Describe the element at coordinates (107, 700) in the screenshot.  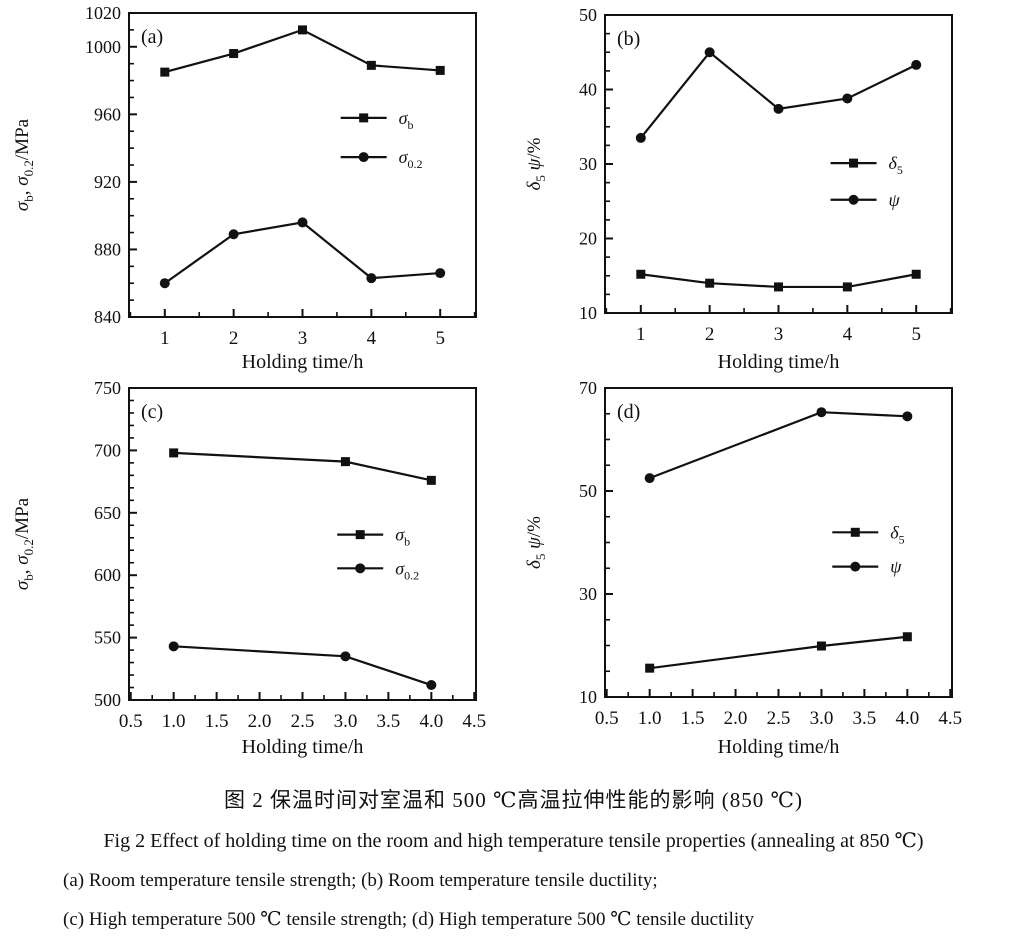
I see `y-tick-label: 500` at that location.